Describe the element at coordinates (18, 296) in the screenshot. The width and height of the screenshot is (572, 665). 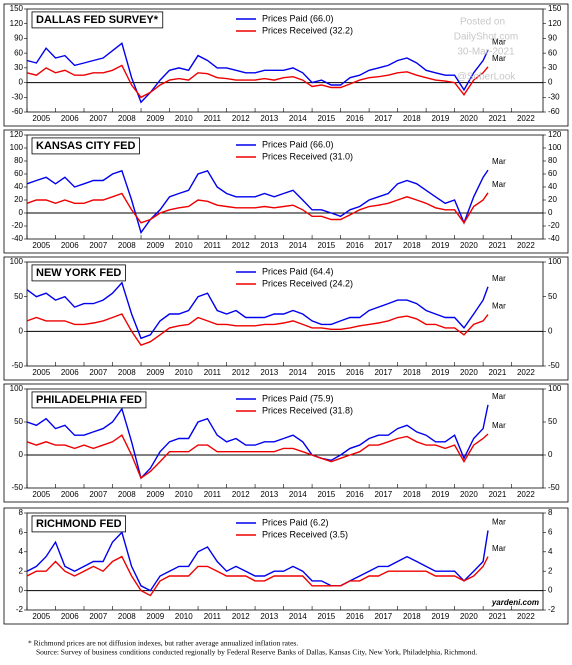
I see `y-tick-label: 50` at that location.